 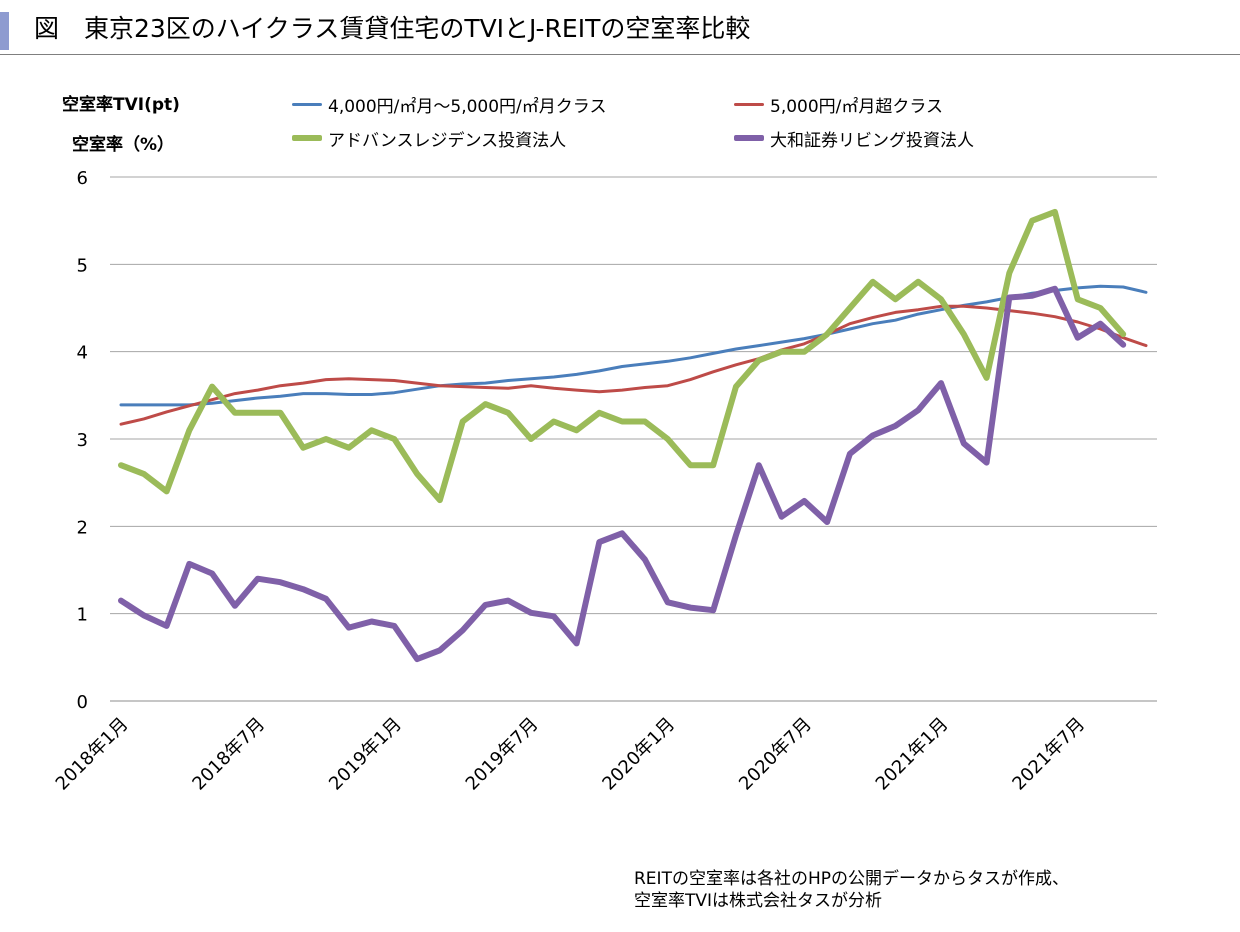 I want to click on y-tick-label: 3, so click(x=82, y=440).